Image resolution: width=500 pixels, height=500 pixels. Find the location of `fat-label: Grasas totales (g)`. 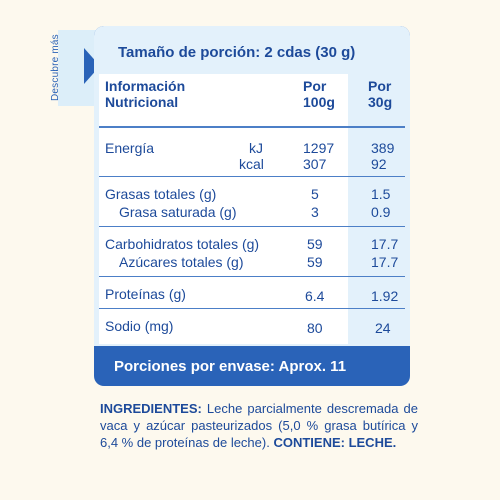

fat-label: Grasas totales (g) is located at coordinates (161, 194).